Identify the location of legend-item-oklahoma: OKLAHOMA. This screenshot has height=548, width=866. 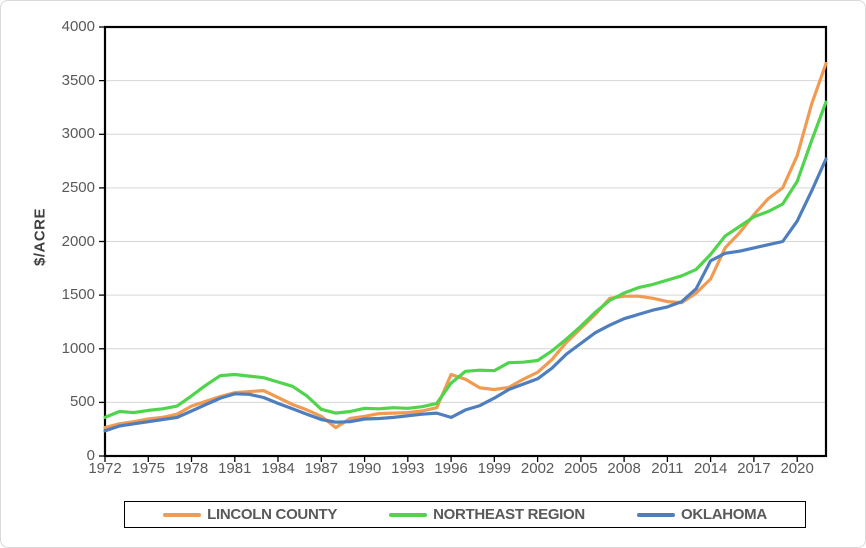
(701, 514).